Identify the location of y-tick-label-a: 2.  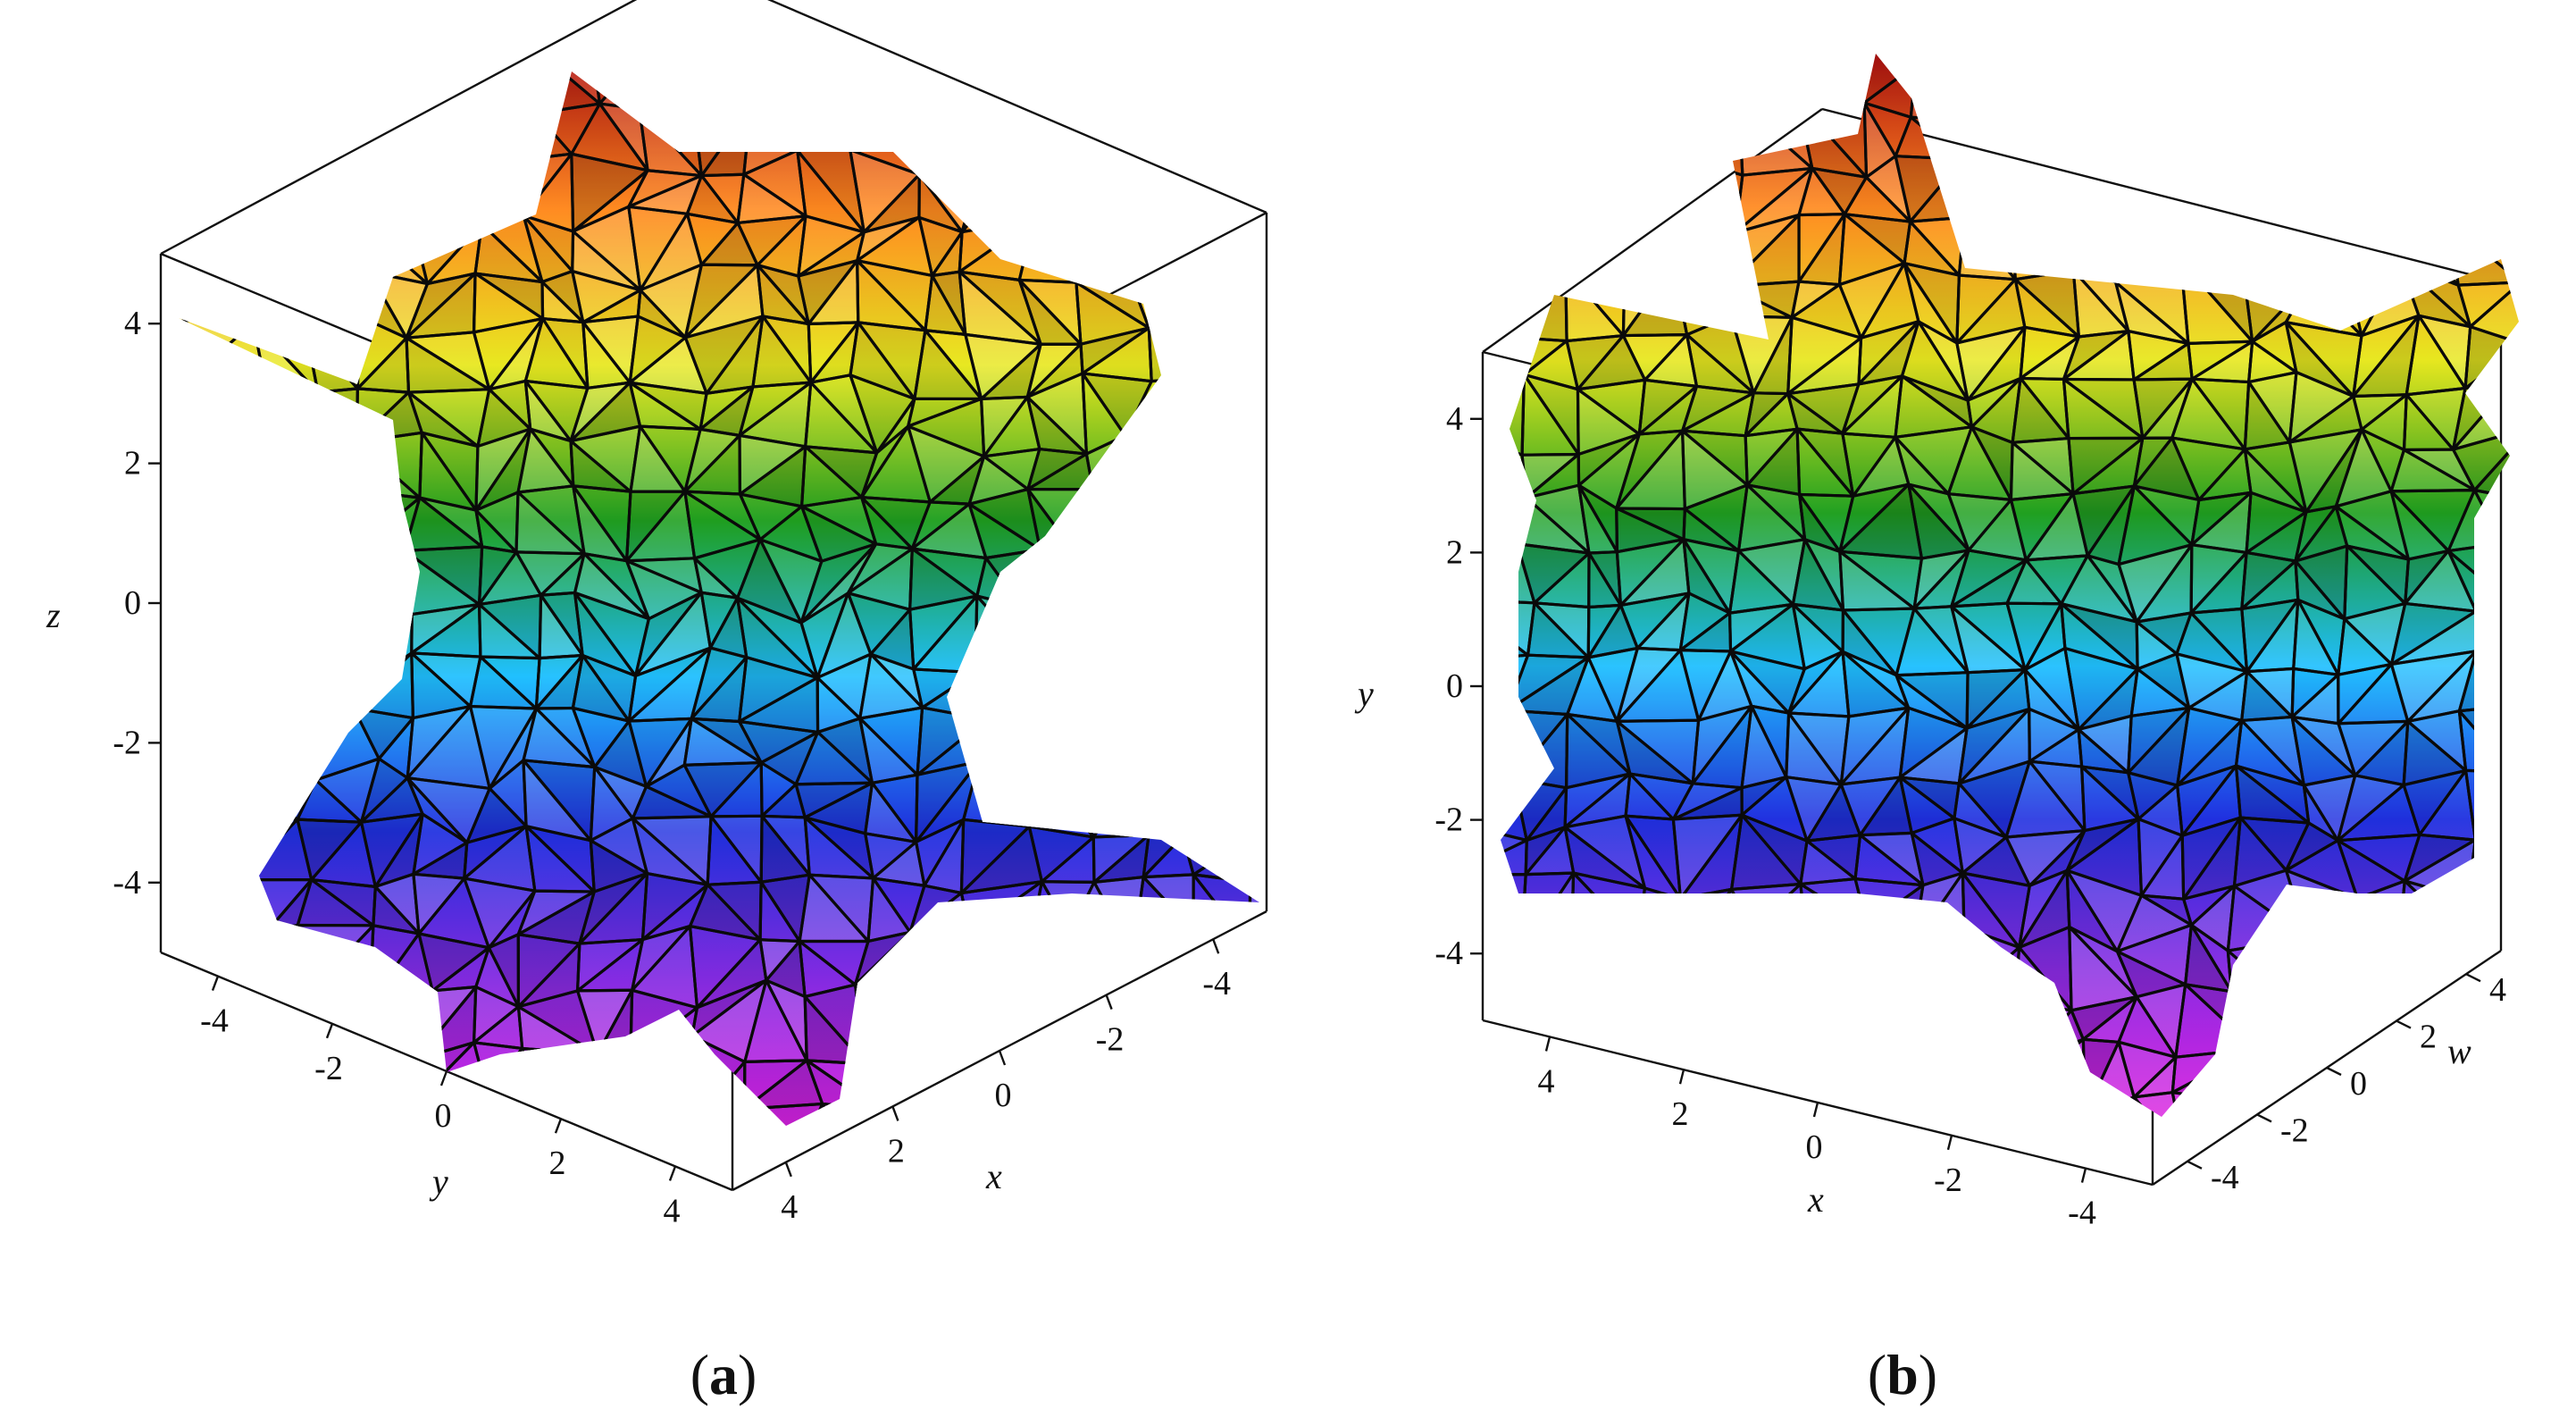
(558, 1163).